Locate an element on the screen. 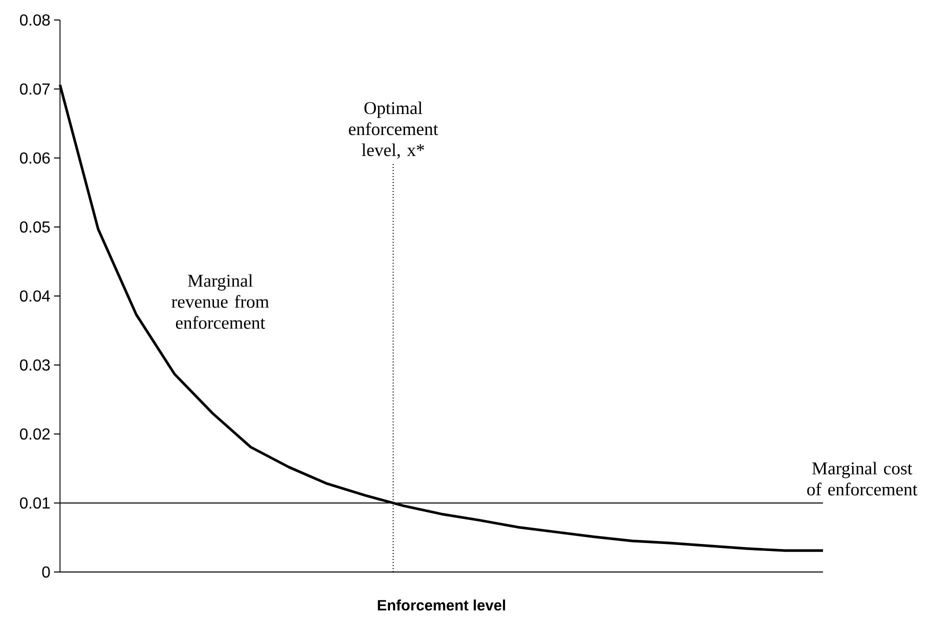 The width and height of the screenshot is (925, 617). y-tick-label: 0.03 is located at coordinates (35, 365).